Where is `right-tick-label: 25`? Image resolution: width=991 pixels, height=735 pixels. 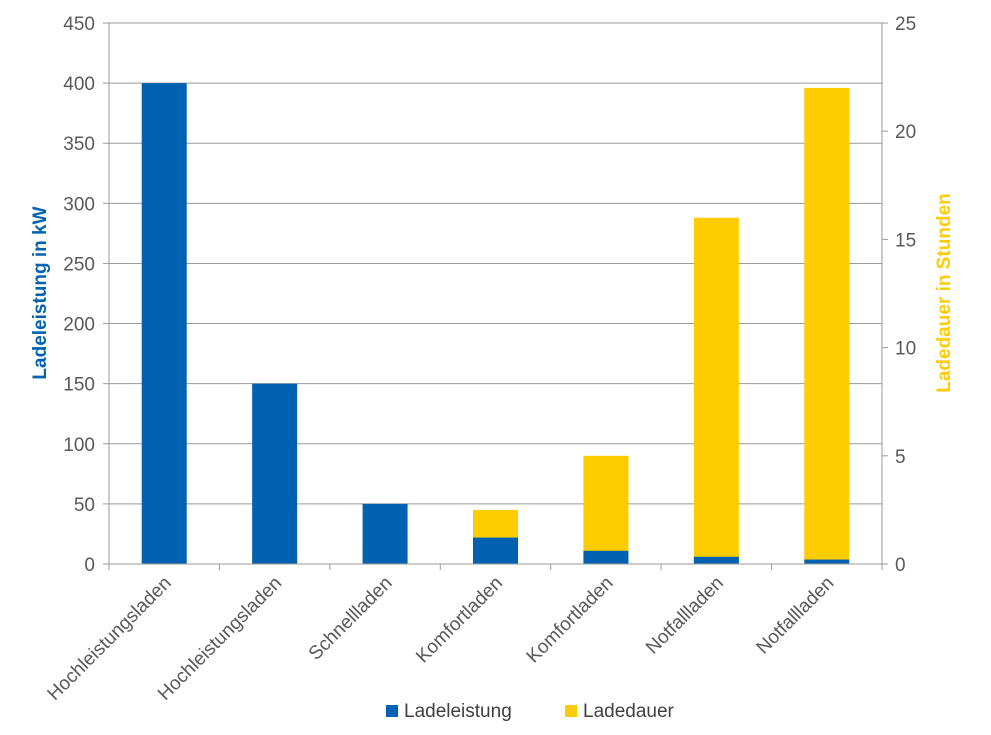 right-tick-label: 25 is located at coordinates (905, 24).